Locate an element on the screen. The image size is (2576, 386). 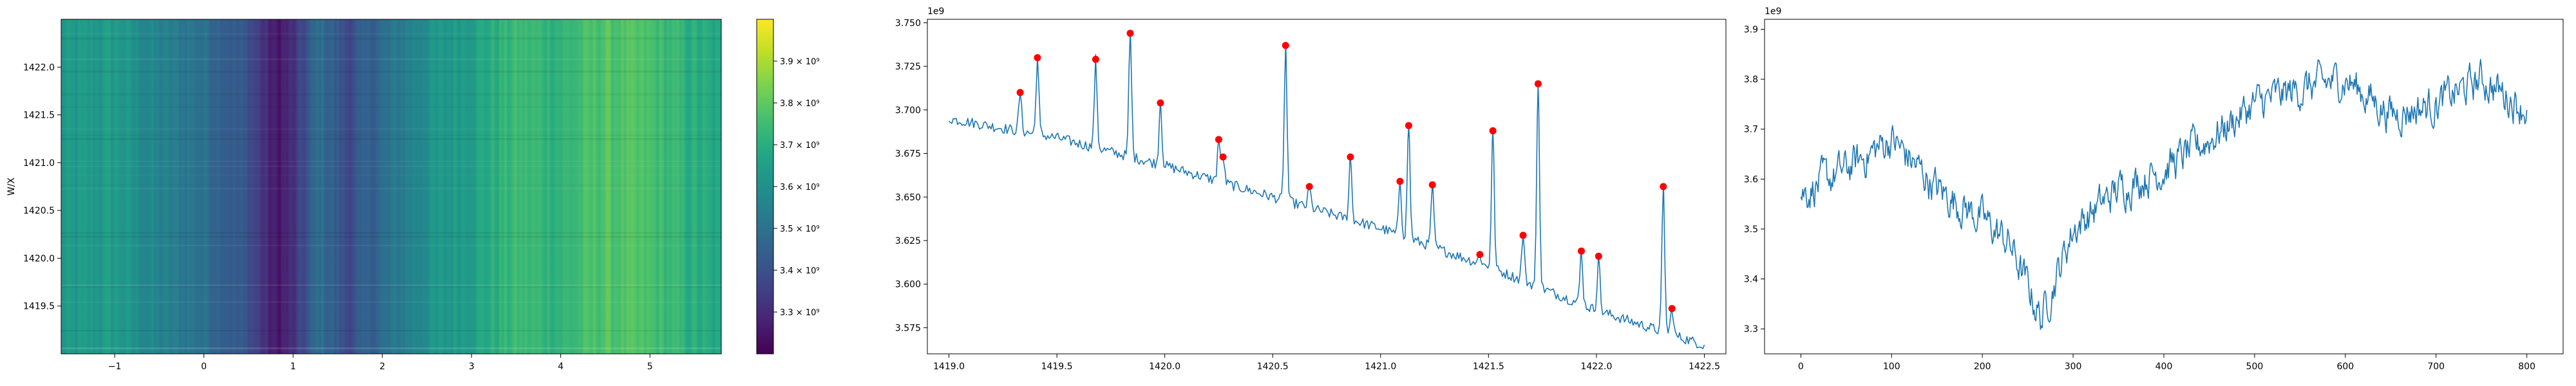
heatmap-x-tick-label: 0 is located at coordinates (204, 367).